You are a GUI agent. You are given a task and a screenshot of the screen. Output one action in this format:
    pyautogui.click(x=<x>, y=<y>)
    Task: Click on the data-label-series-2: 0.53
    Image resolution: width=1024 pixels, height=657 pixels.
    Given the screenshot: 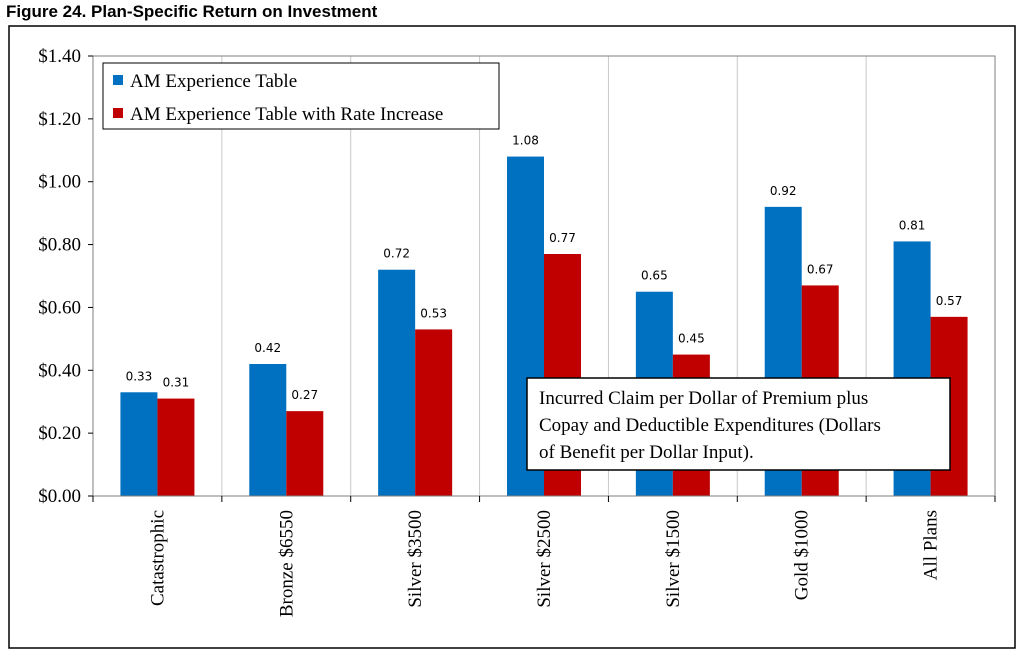 What is the action you would take?
    pyautogui.click(x=433, y=313)
    